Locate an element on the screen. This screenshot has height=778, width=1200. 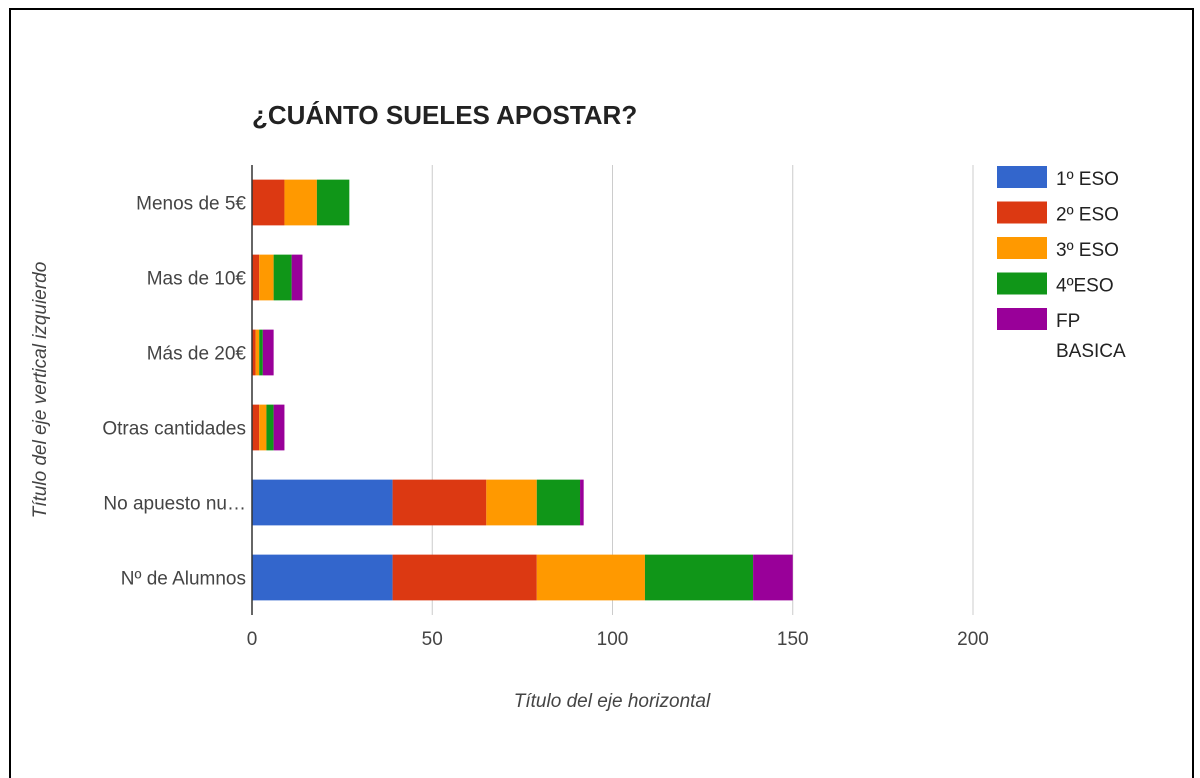
x-tick-label: 200 is located at coordinates (973, 639).